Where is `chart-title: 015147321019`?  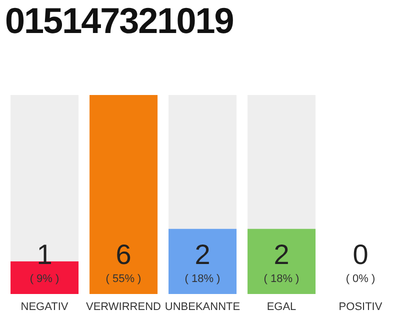
chart-title: 015147321019 is located at coordinates (119, 21).